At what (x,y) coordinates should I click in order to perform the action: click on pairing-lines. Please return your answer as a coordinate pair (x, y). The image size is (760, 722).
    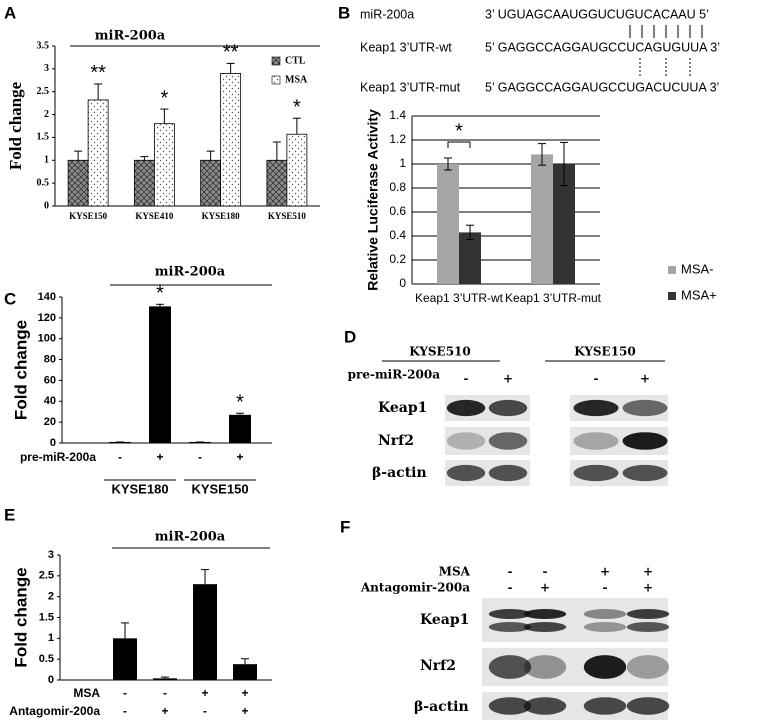
    Looking at the image, I should click on (666, 51).